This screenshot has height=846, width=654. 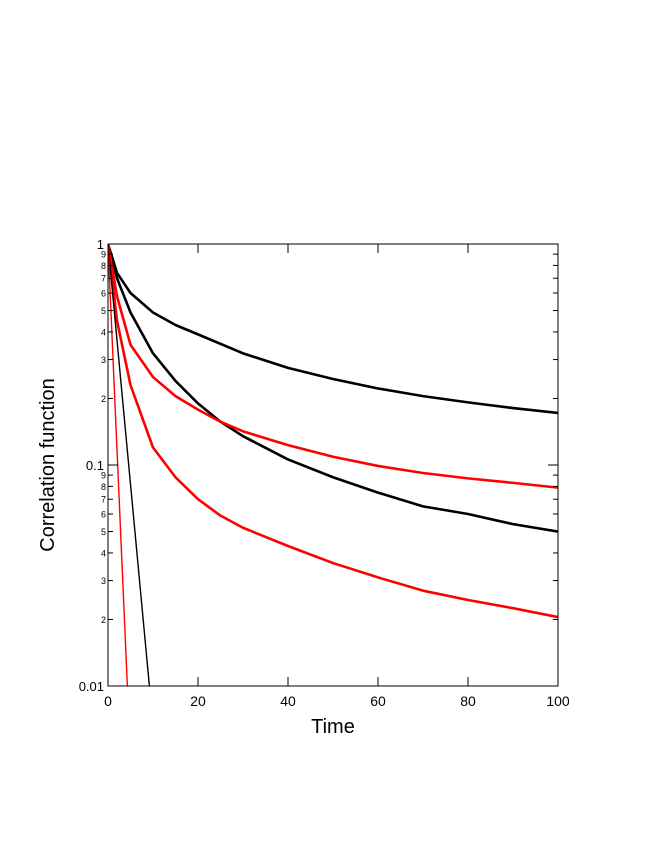 I want to click on x-tick-label: 60, so click(x=378, y=701).